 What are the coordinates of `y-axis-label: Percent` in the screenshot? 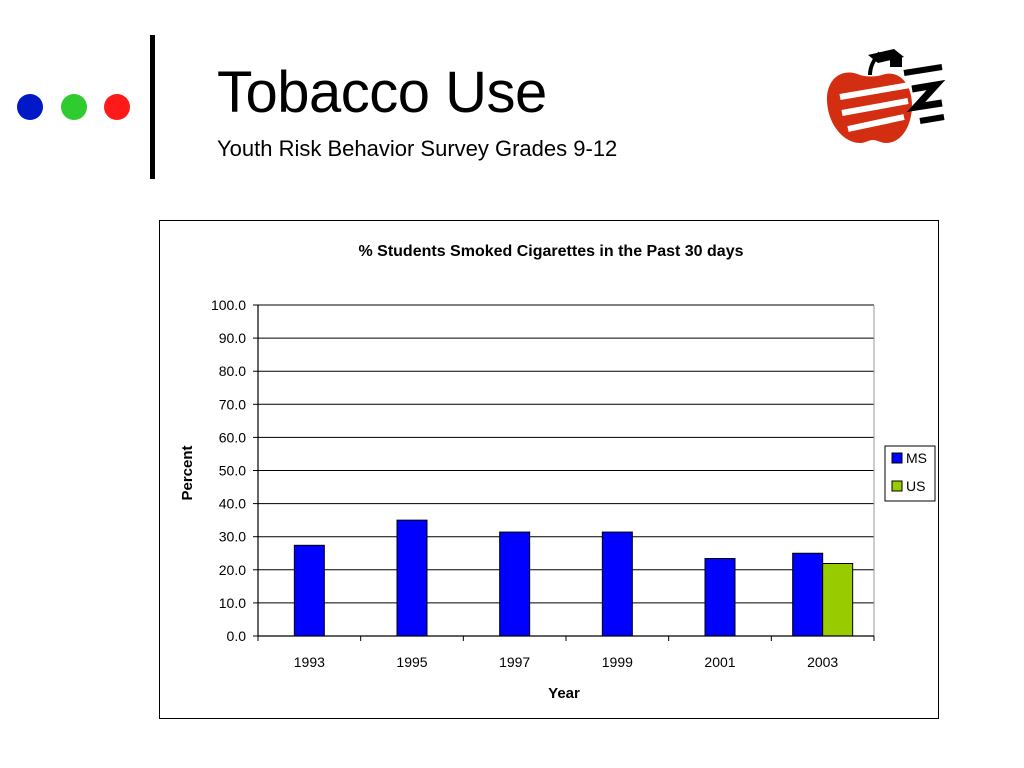 It's located at (187, 472).